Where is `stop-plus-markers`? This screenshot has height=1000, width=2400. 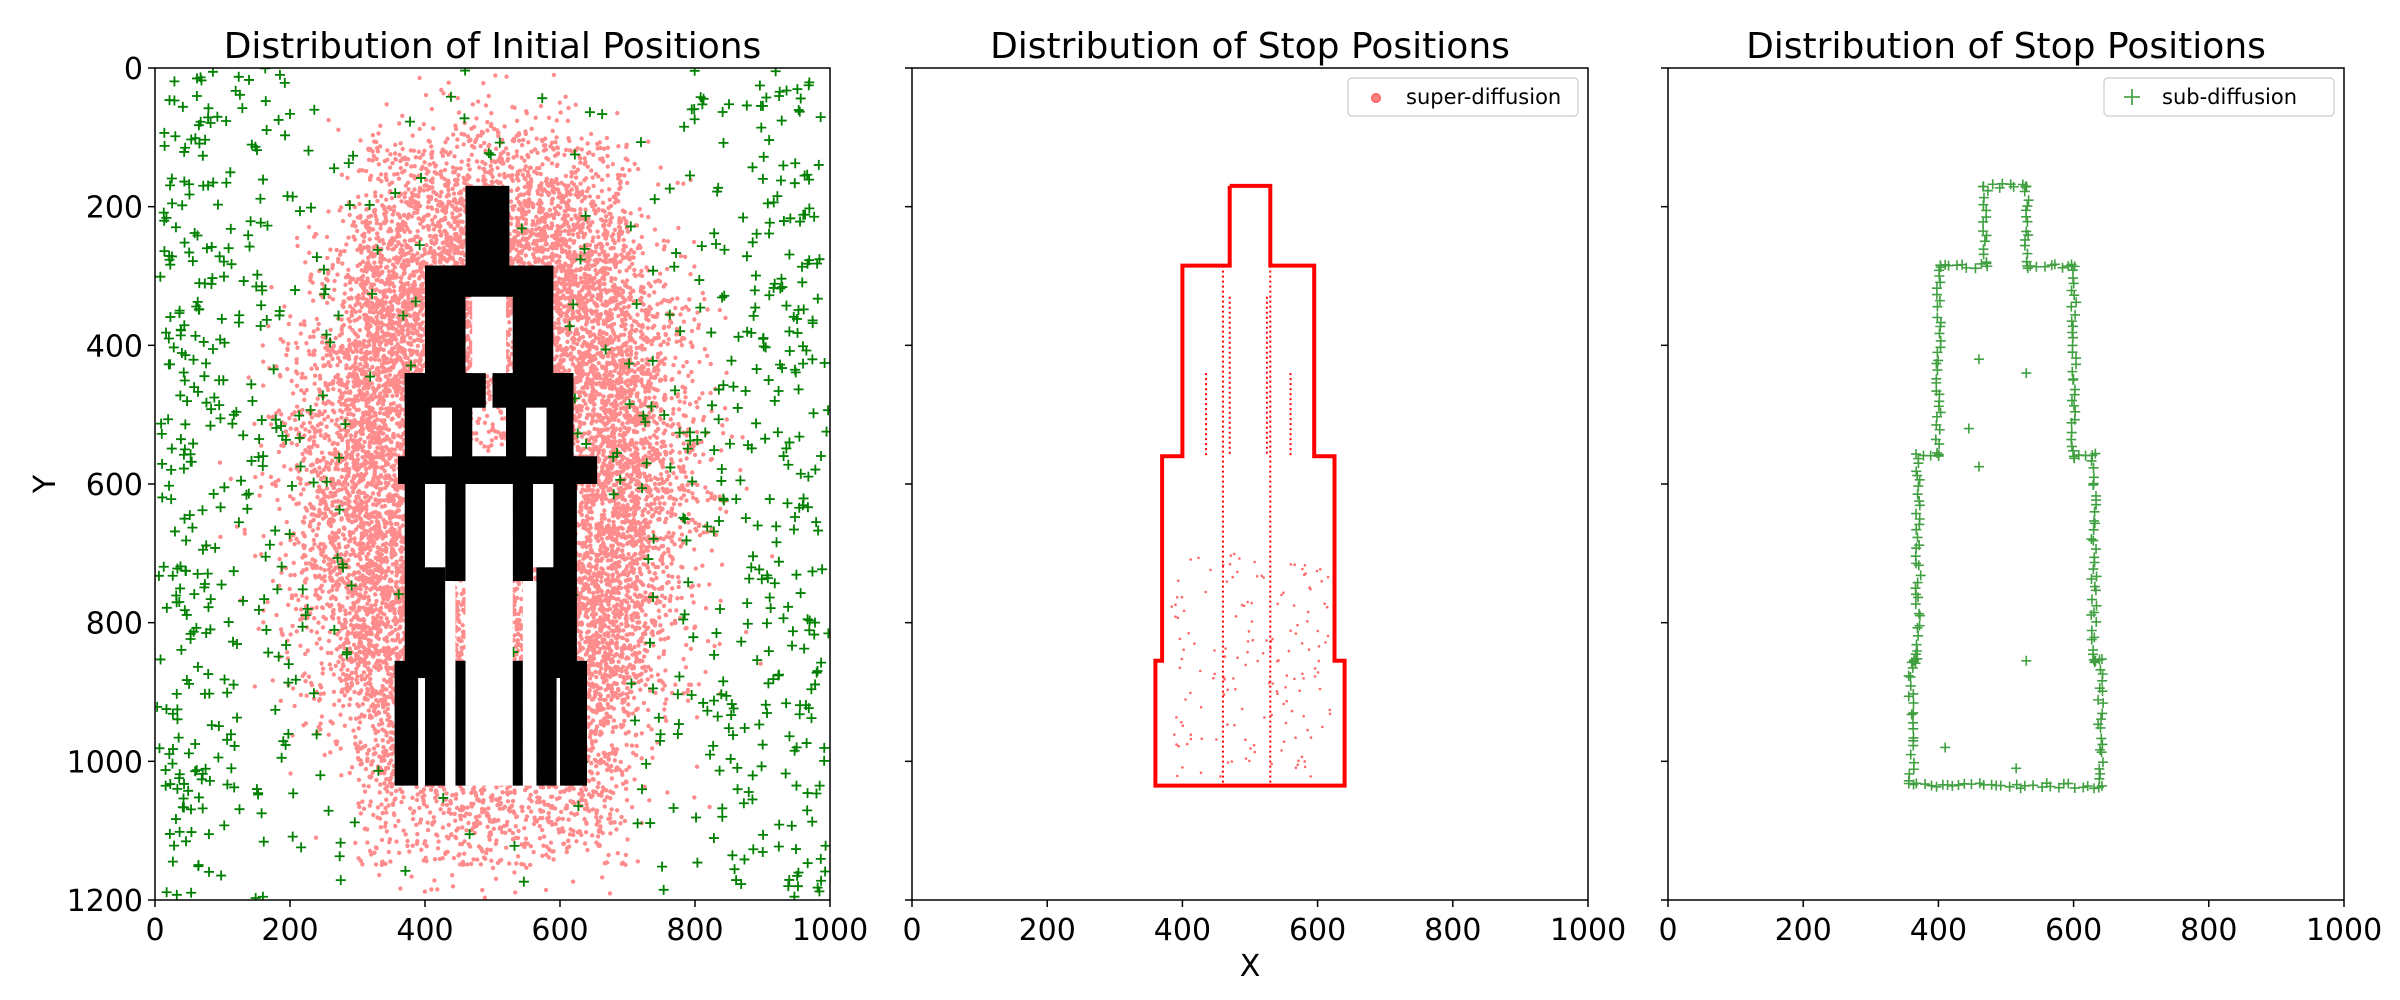
stop-plus-markers is located at coordinates (2006, 486).